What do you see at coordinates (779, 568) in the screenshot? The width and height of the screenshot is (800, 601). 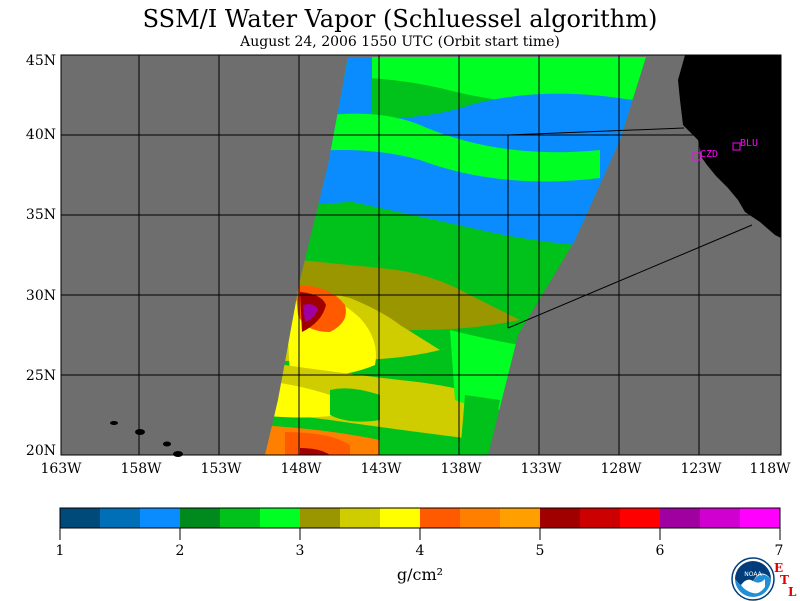 I see `etl-letter-e: E` at bounding box center [779, 568].